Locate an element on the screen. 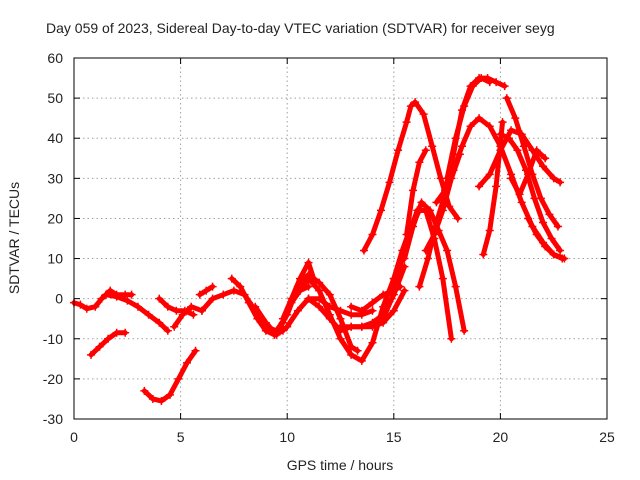 The image size is (640, 480). series-s27 is located at coordinates (493, 188).